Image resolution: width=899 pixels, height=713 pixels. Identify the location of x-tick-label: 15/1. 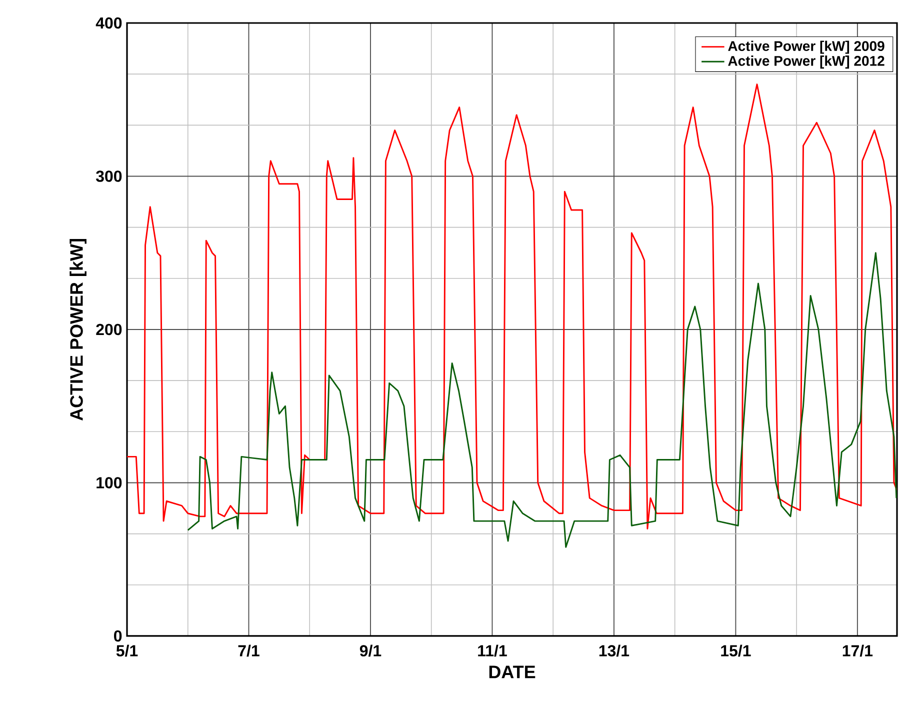
(736, 650).